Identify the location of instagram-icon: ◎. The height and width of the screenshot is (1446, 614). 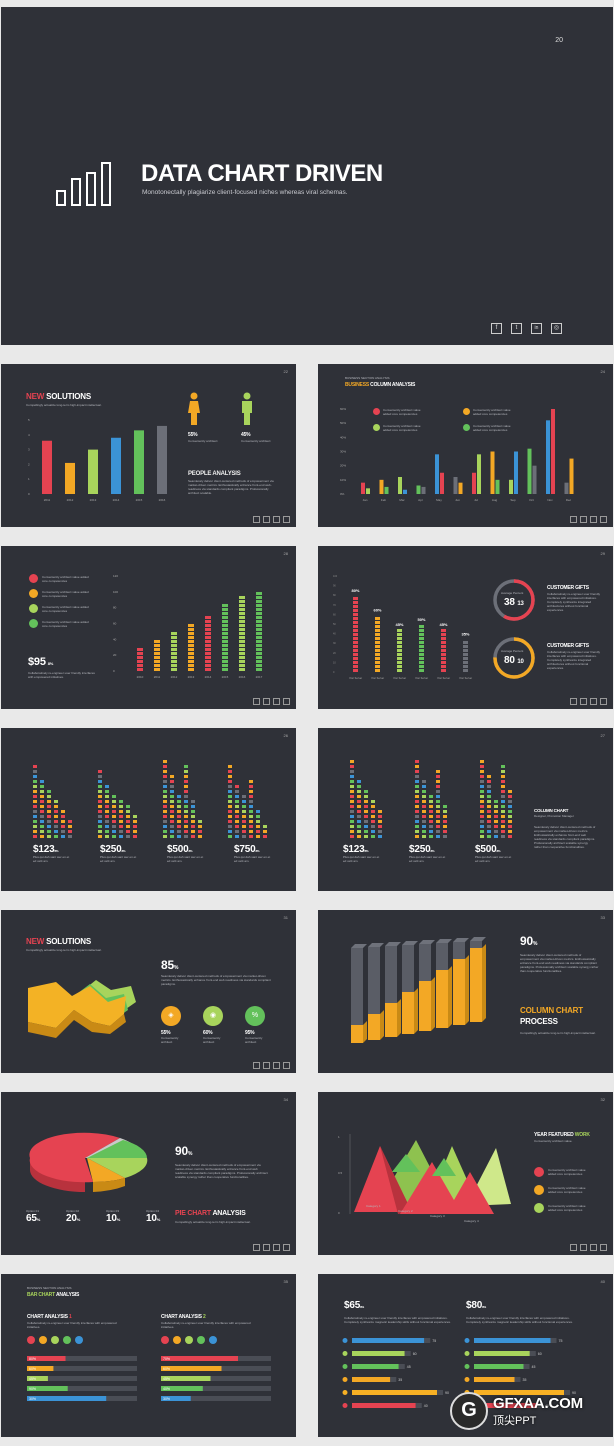
(556, 328).